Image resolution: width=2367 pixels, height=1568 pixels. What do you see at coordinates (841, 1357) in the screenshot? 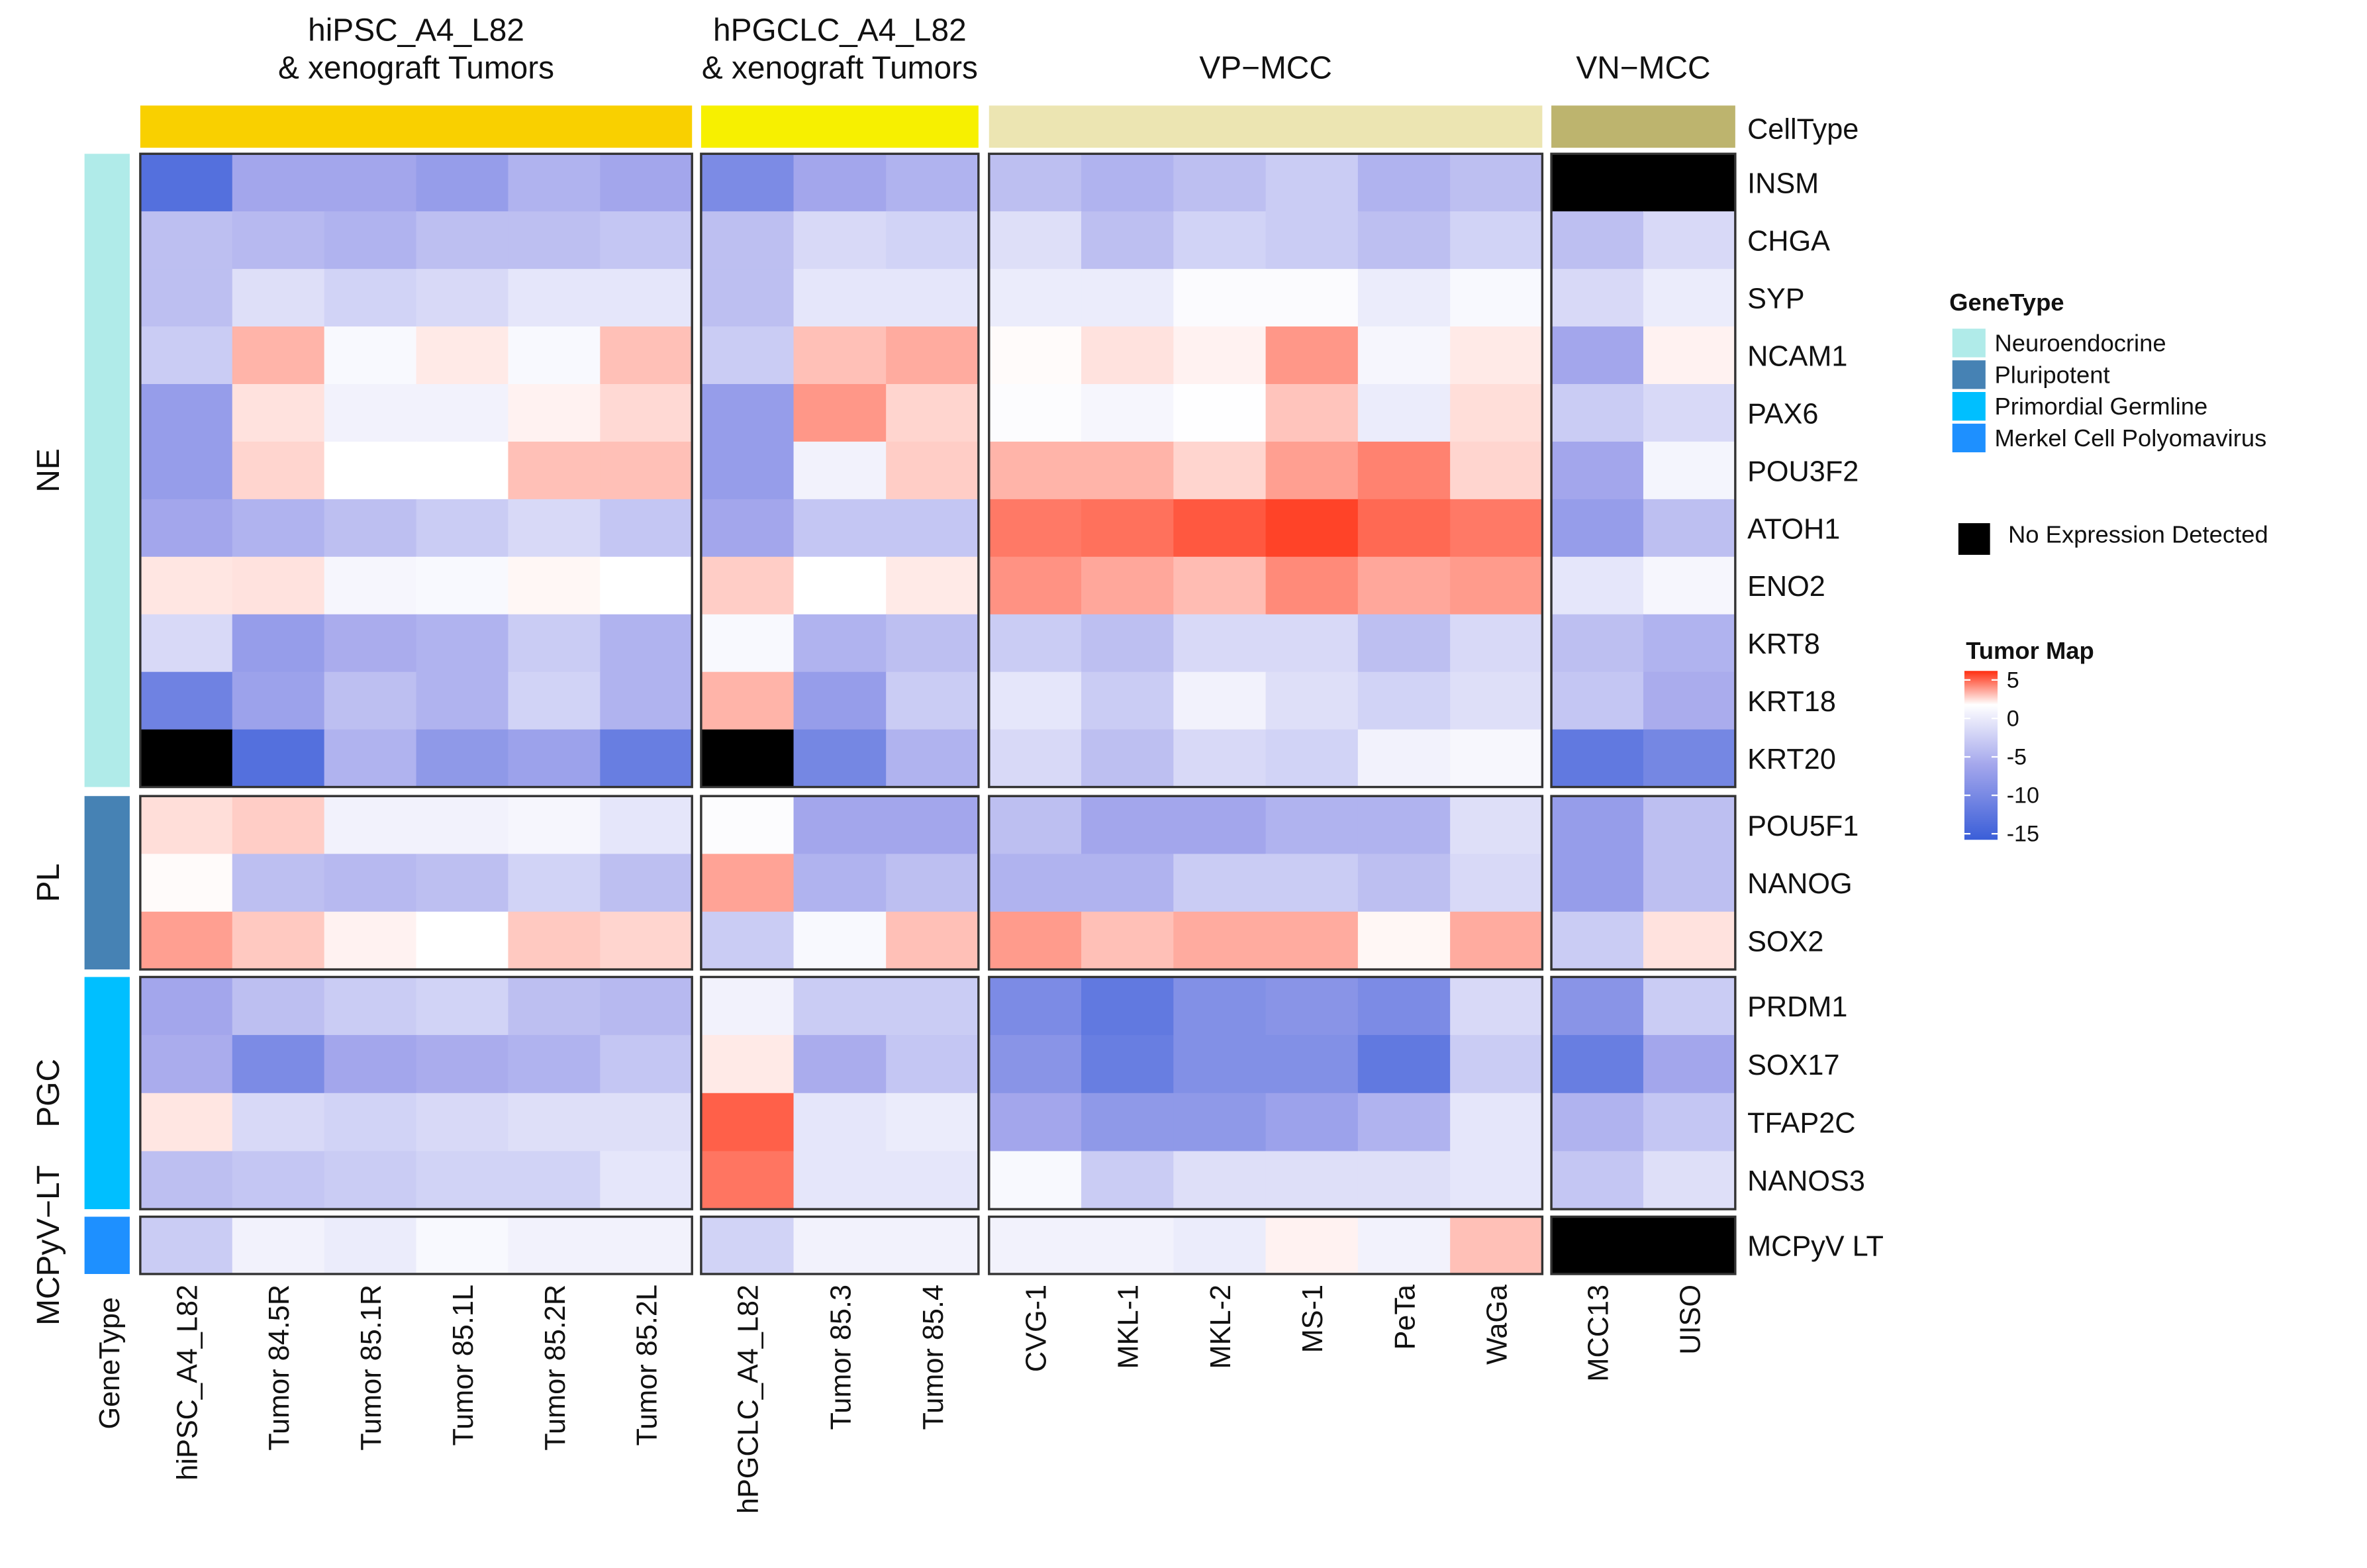
I see `column-label: Tumor 85.3` at bounding box center [841, 1357].